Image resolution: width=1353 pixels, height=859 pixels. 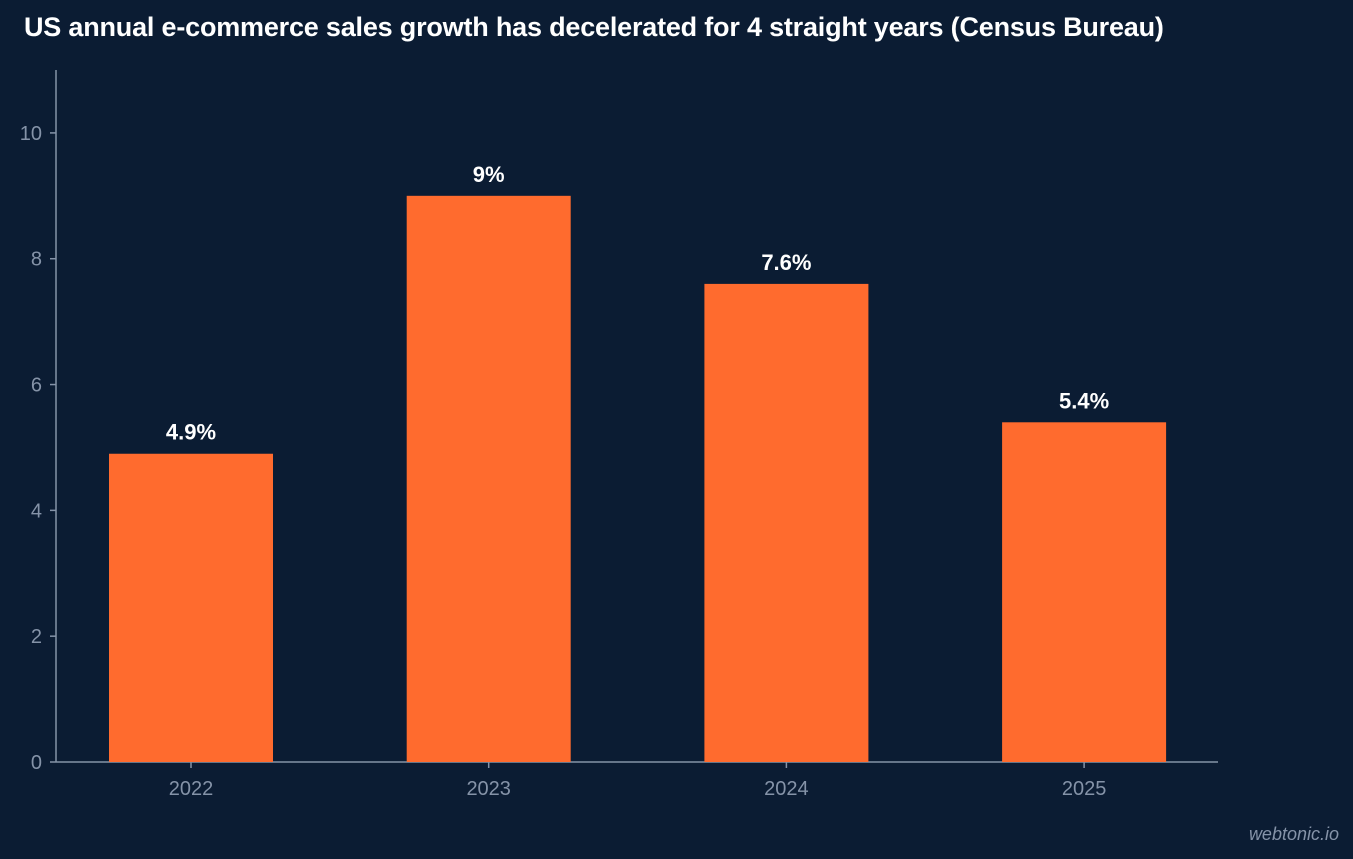 I want to click on value-label-2023: 9%, so click(x=489, y=174).